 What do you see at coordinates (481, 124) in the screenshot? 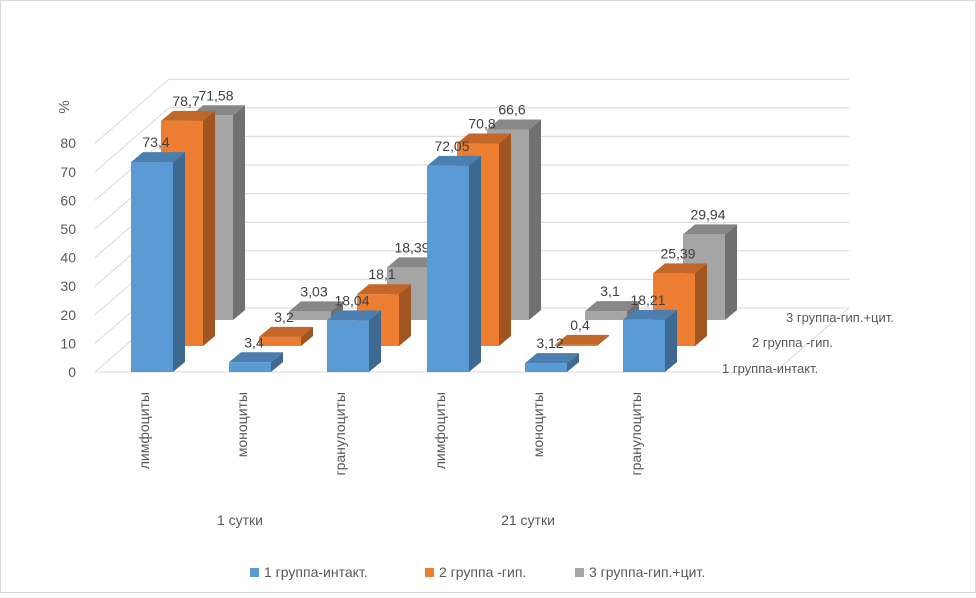
I see `data-label: 70,8` at bounding box center [481, 124].